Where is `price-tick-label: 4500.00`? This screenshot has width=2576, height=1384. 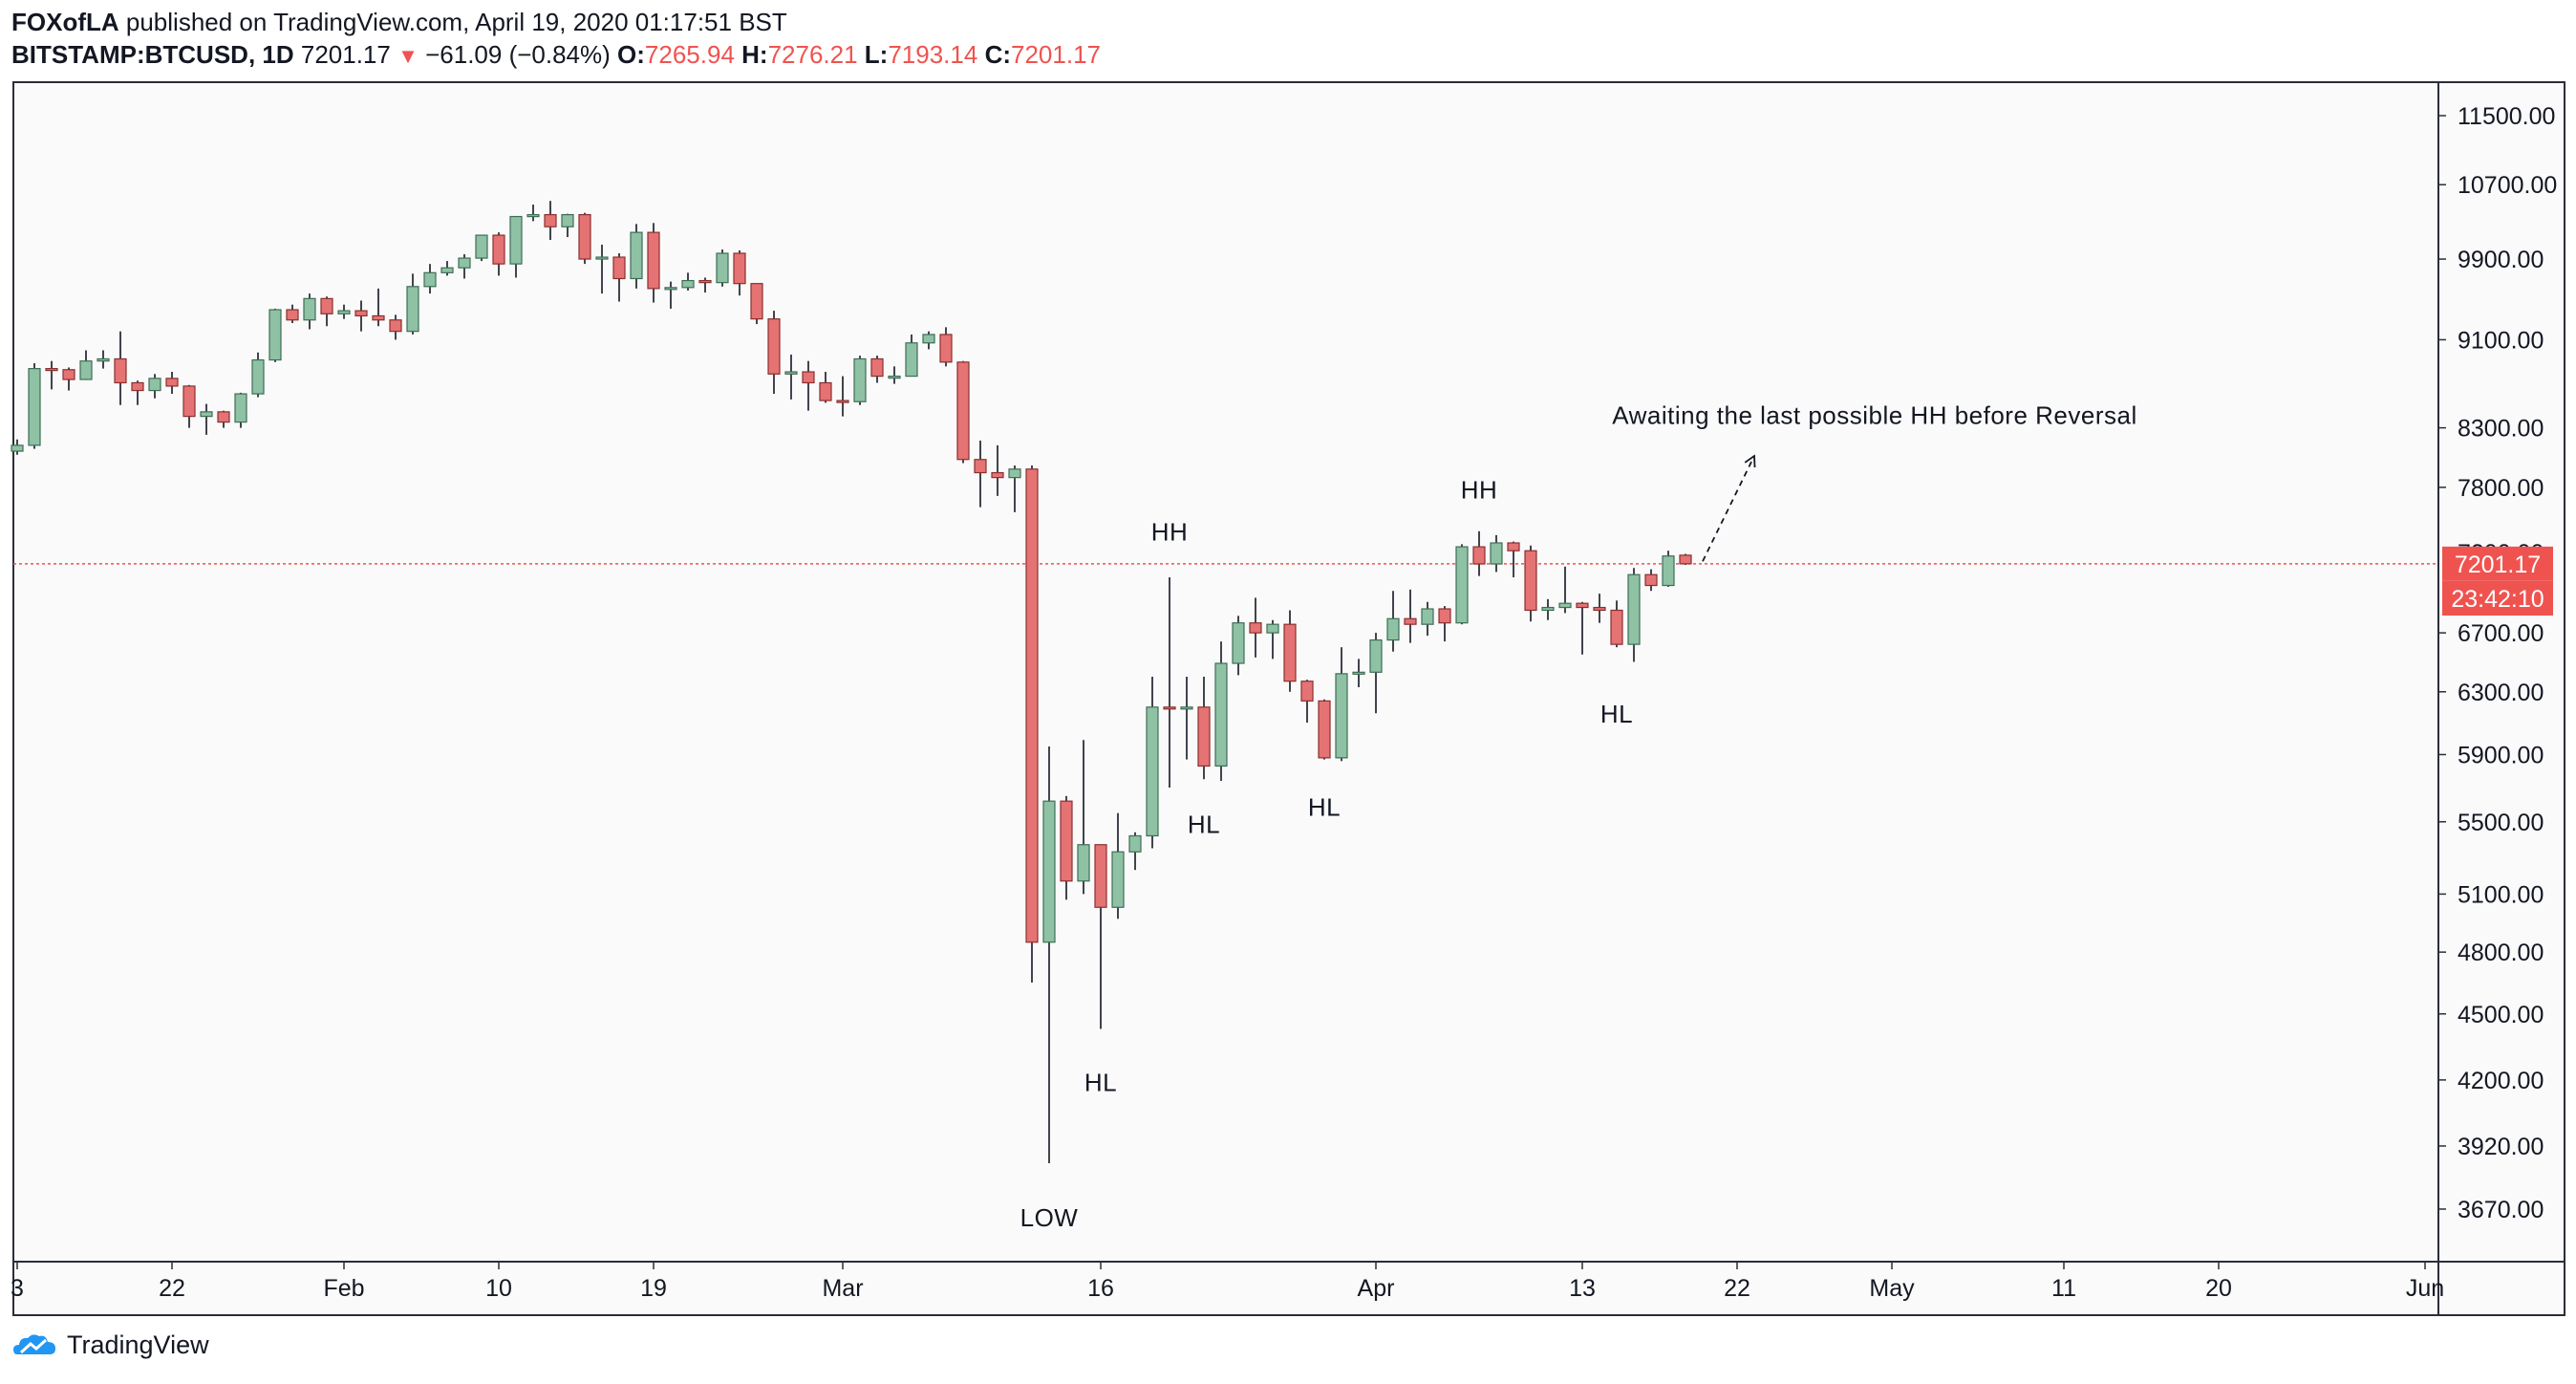
price-tick-label: 4500.00 is located at coordinates (2501, 1015).